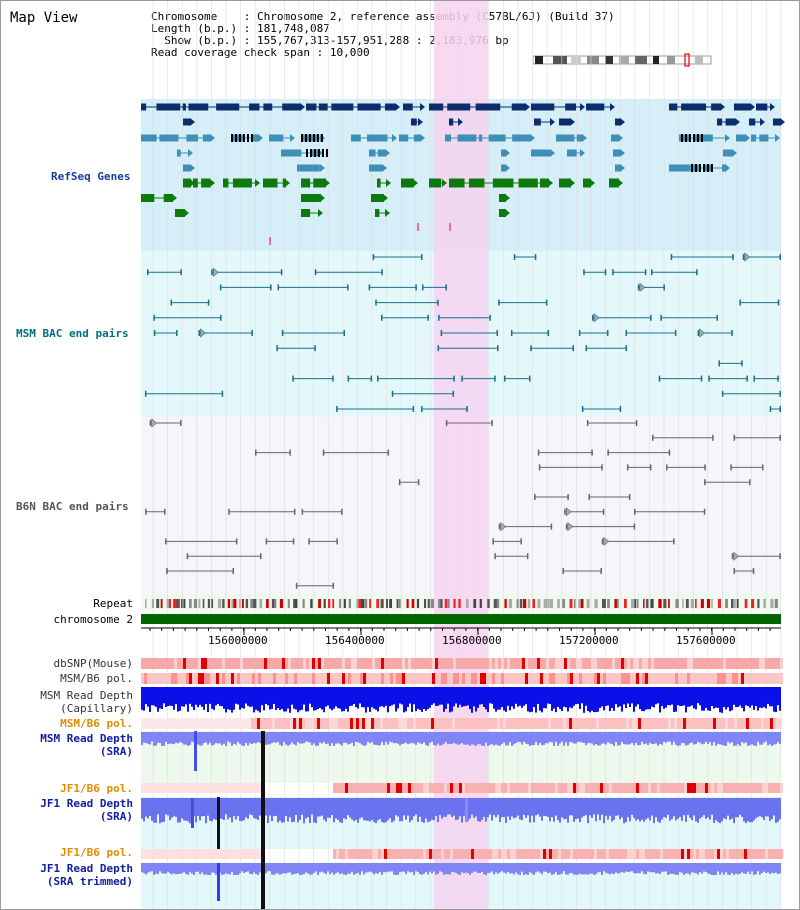 The image size is (800, 910). Describe the element at coordinates (623, 60) in the screenshot. I see `chromosome-ideogram` at that location.